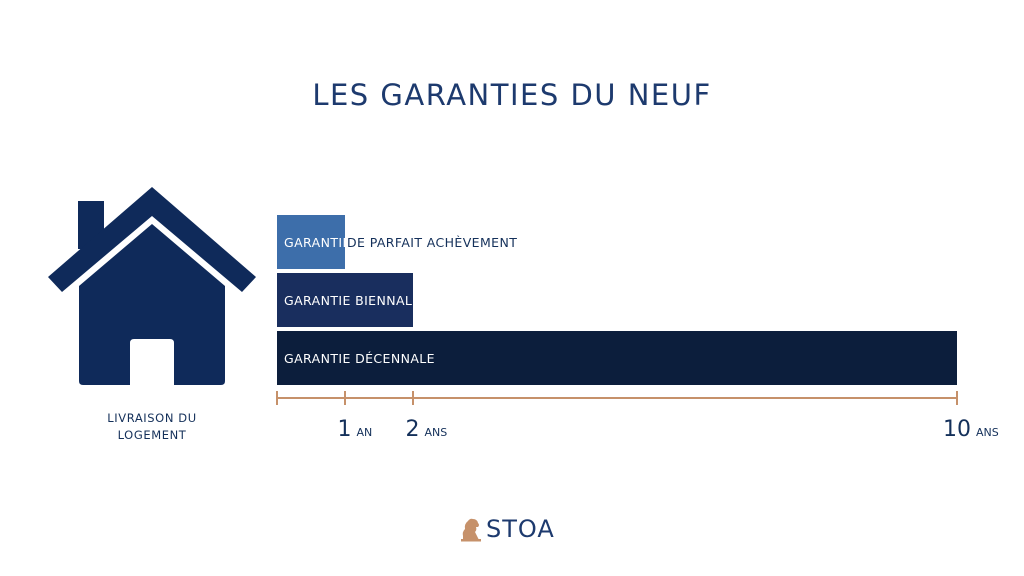 The image size is (1024, 576). Describe the element at coordinates (520, 529) in the screenshot. I see `brand-name: STOA` at that location.